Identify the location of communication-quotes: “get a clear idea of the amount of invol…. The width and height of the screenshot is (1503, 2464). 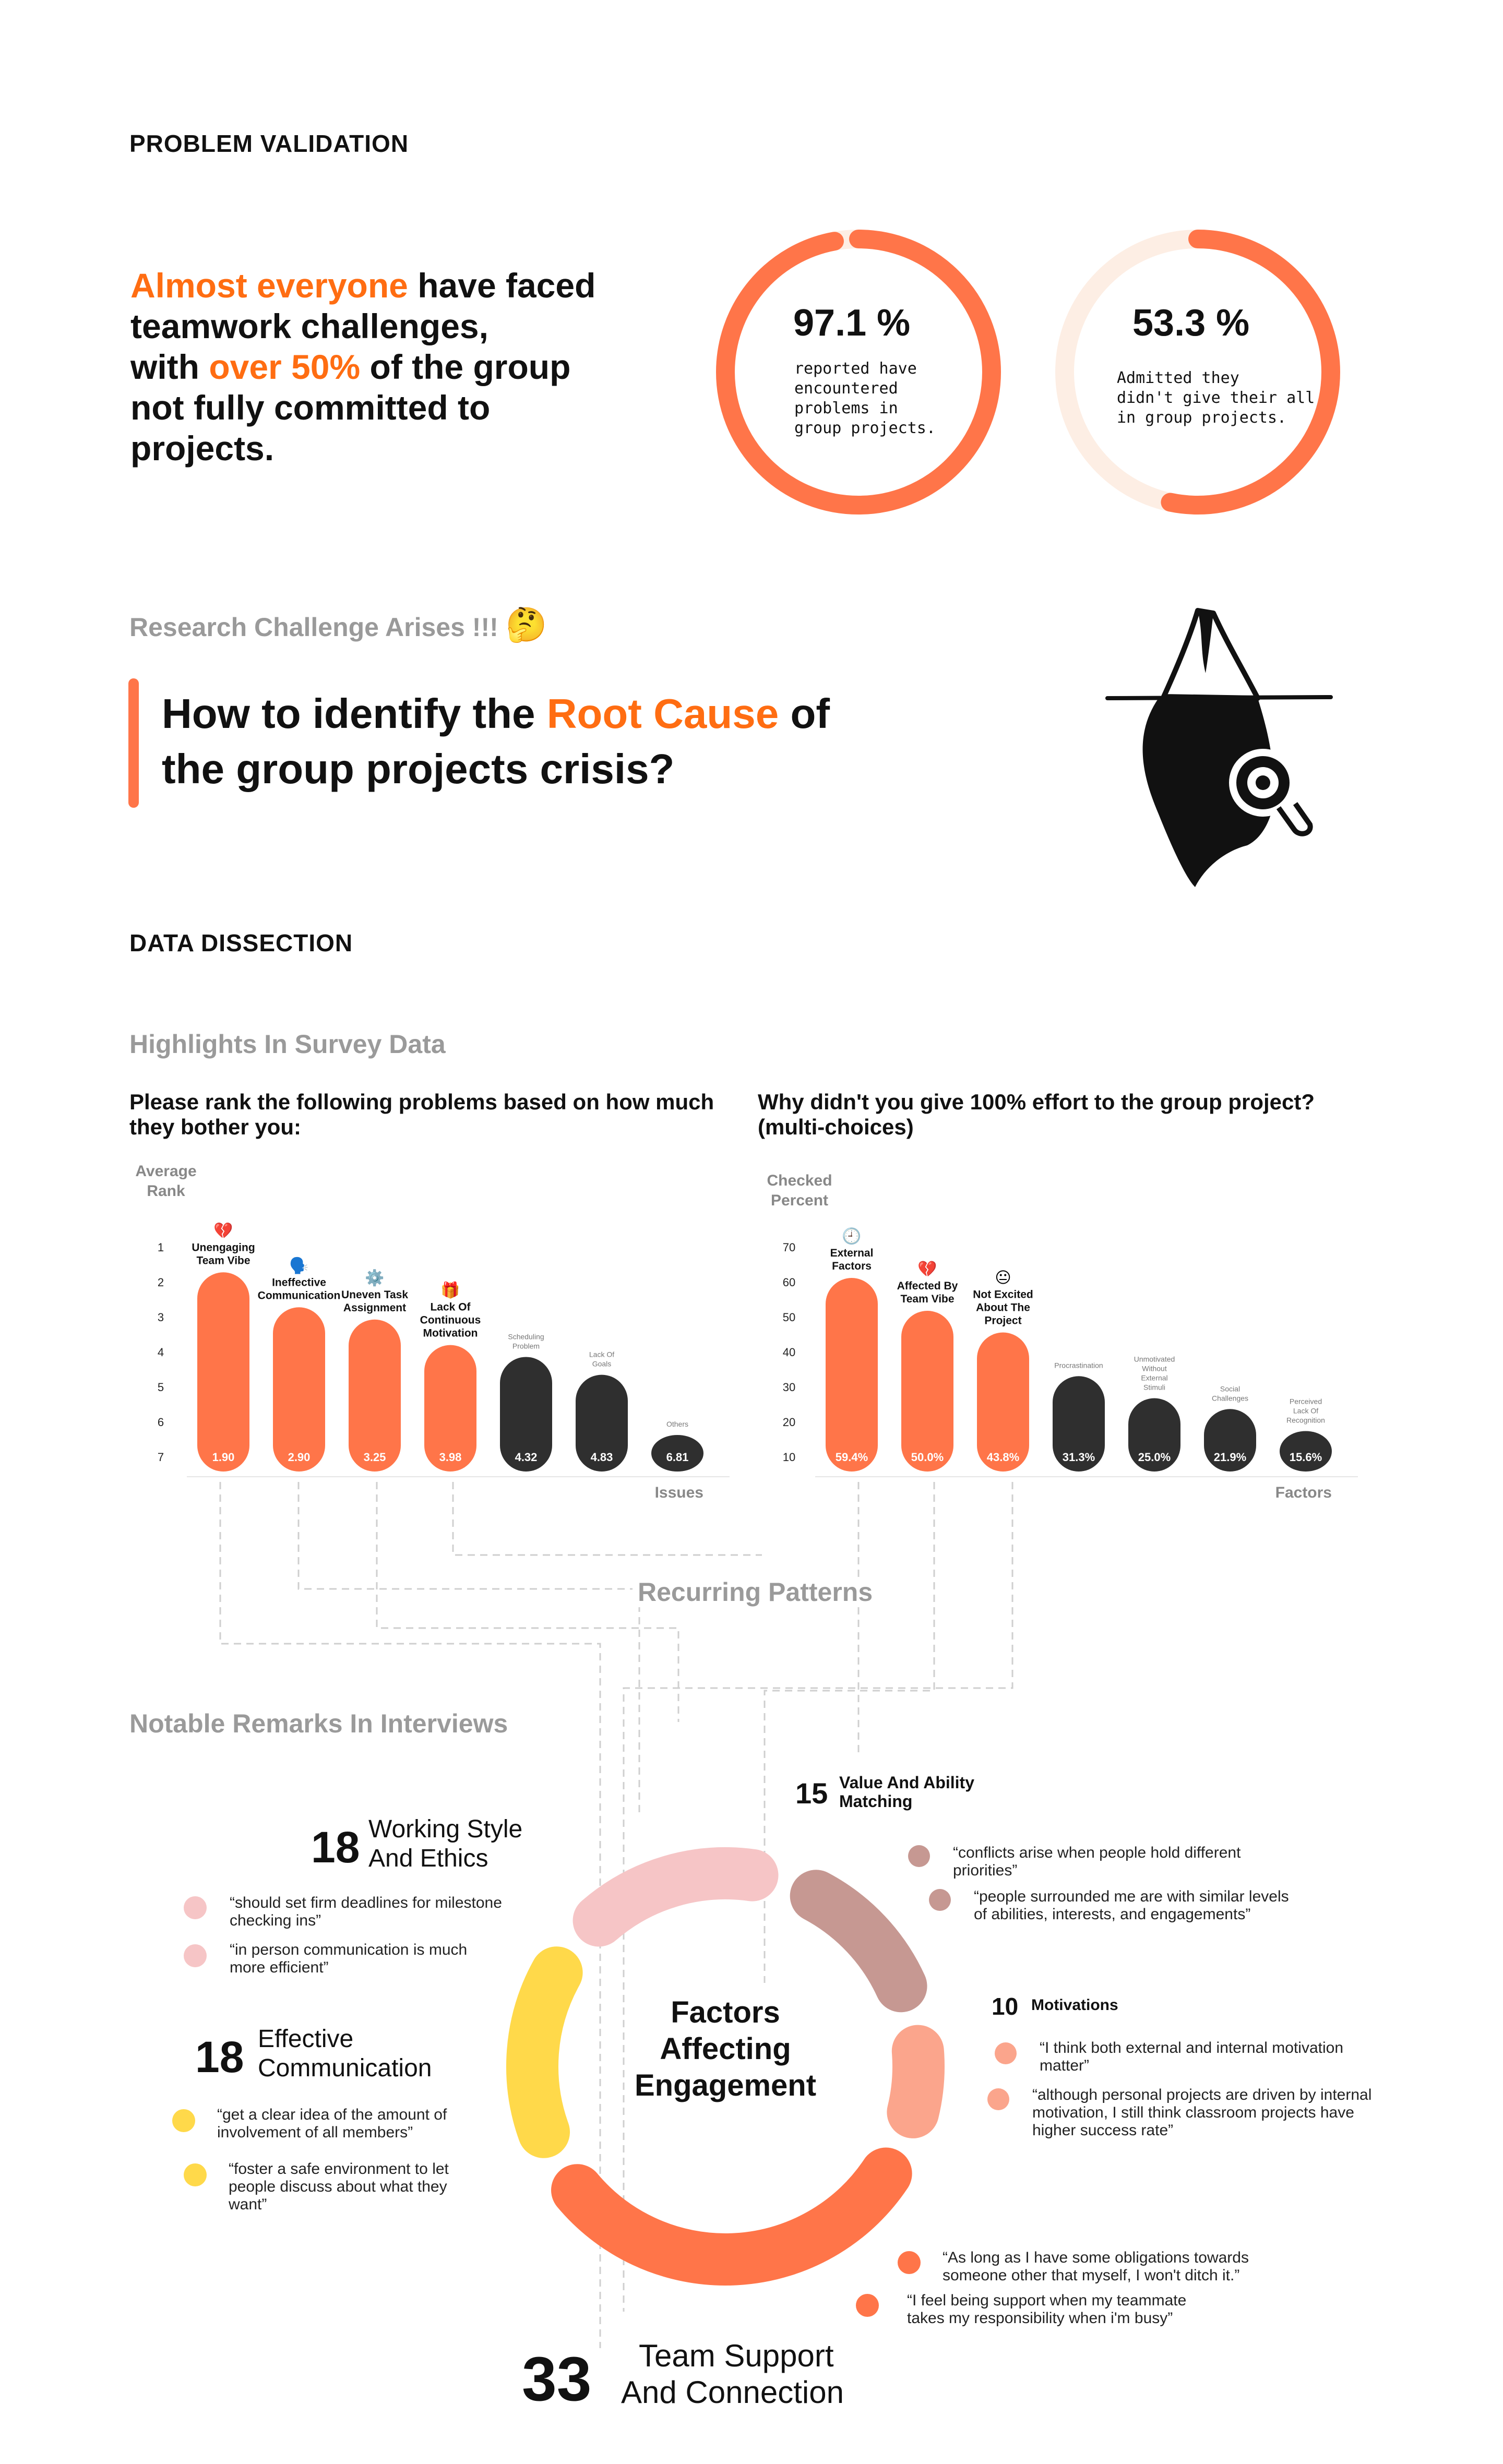
(339, 2162).